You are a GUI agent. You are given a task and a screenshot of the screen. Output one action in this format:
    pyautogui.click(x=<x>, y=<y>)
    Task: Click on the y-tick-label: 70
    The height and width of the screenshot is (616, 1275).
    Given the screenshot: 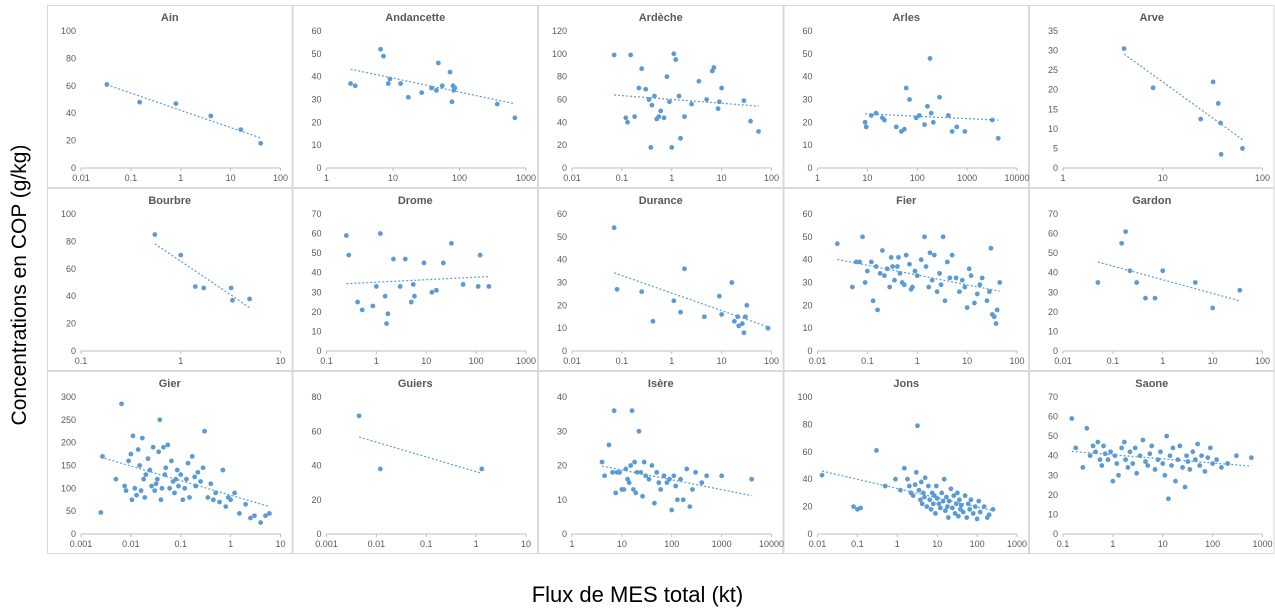 What is the action you would take?
    pyautogui.click(x=1053, y=397)
    